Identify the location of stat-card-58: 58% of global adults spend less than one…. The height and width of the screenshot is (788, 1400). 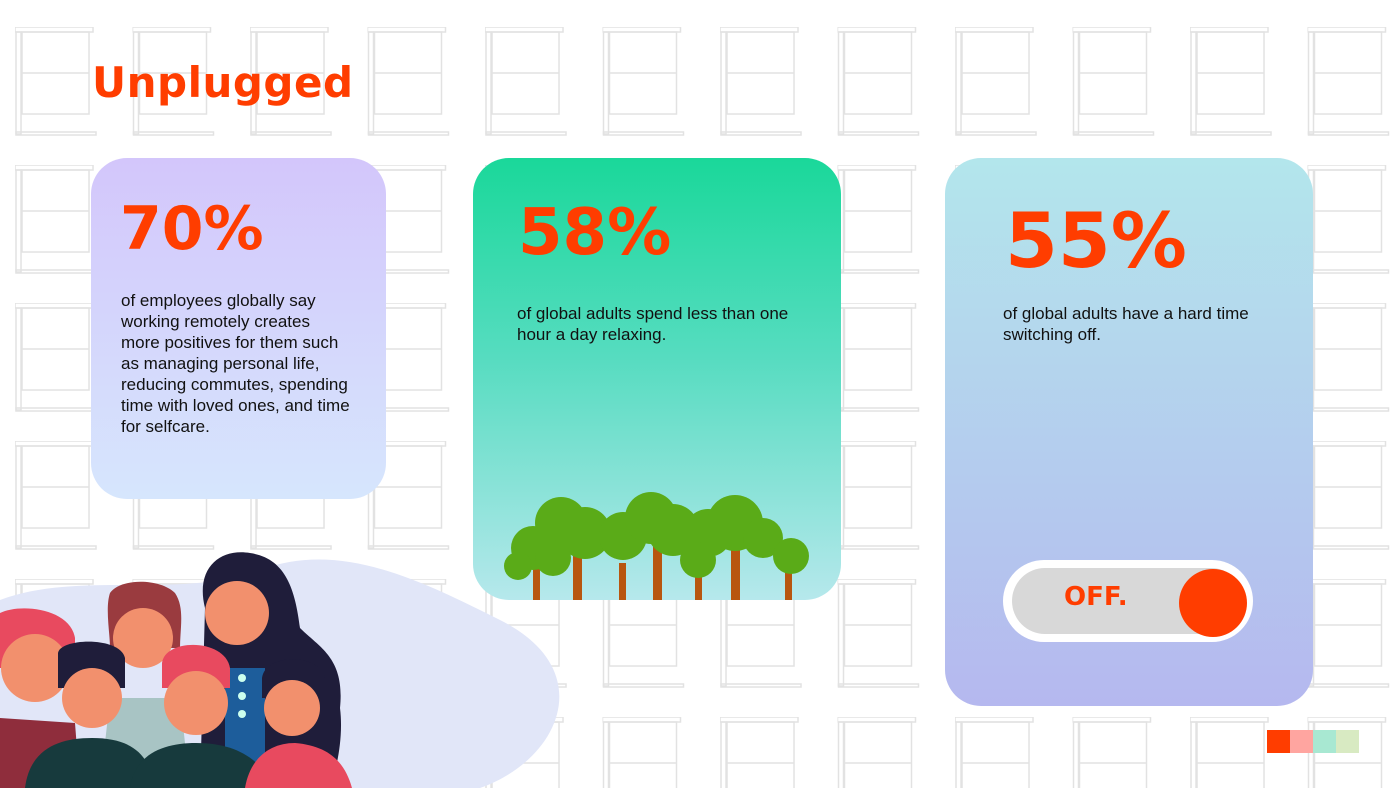
(657, 379).